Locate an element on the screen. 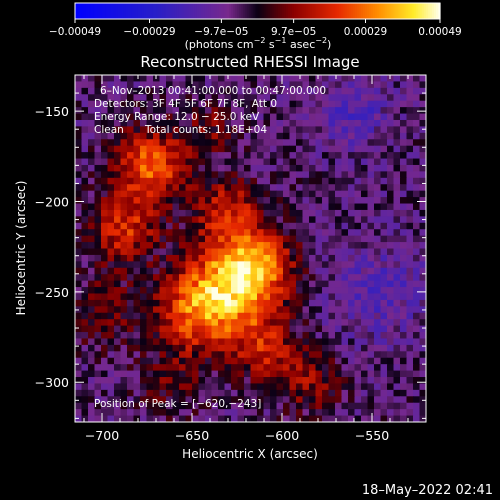 The width and height of the screenshot is (500, 500). annotation-peak-position: Position of Peak = [−620,−243] is located at coordinates (177, 404).